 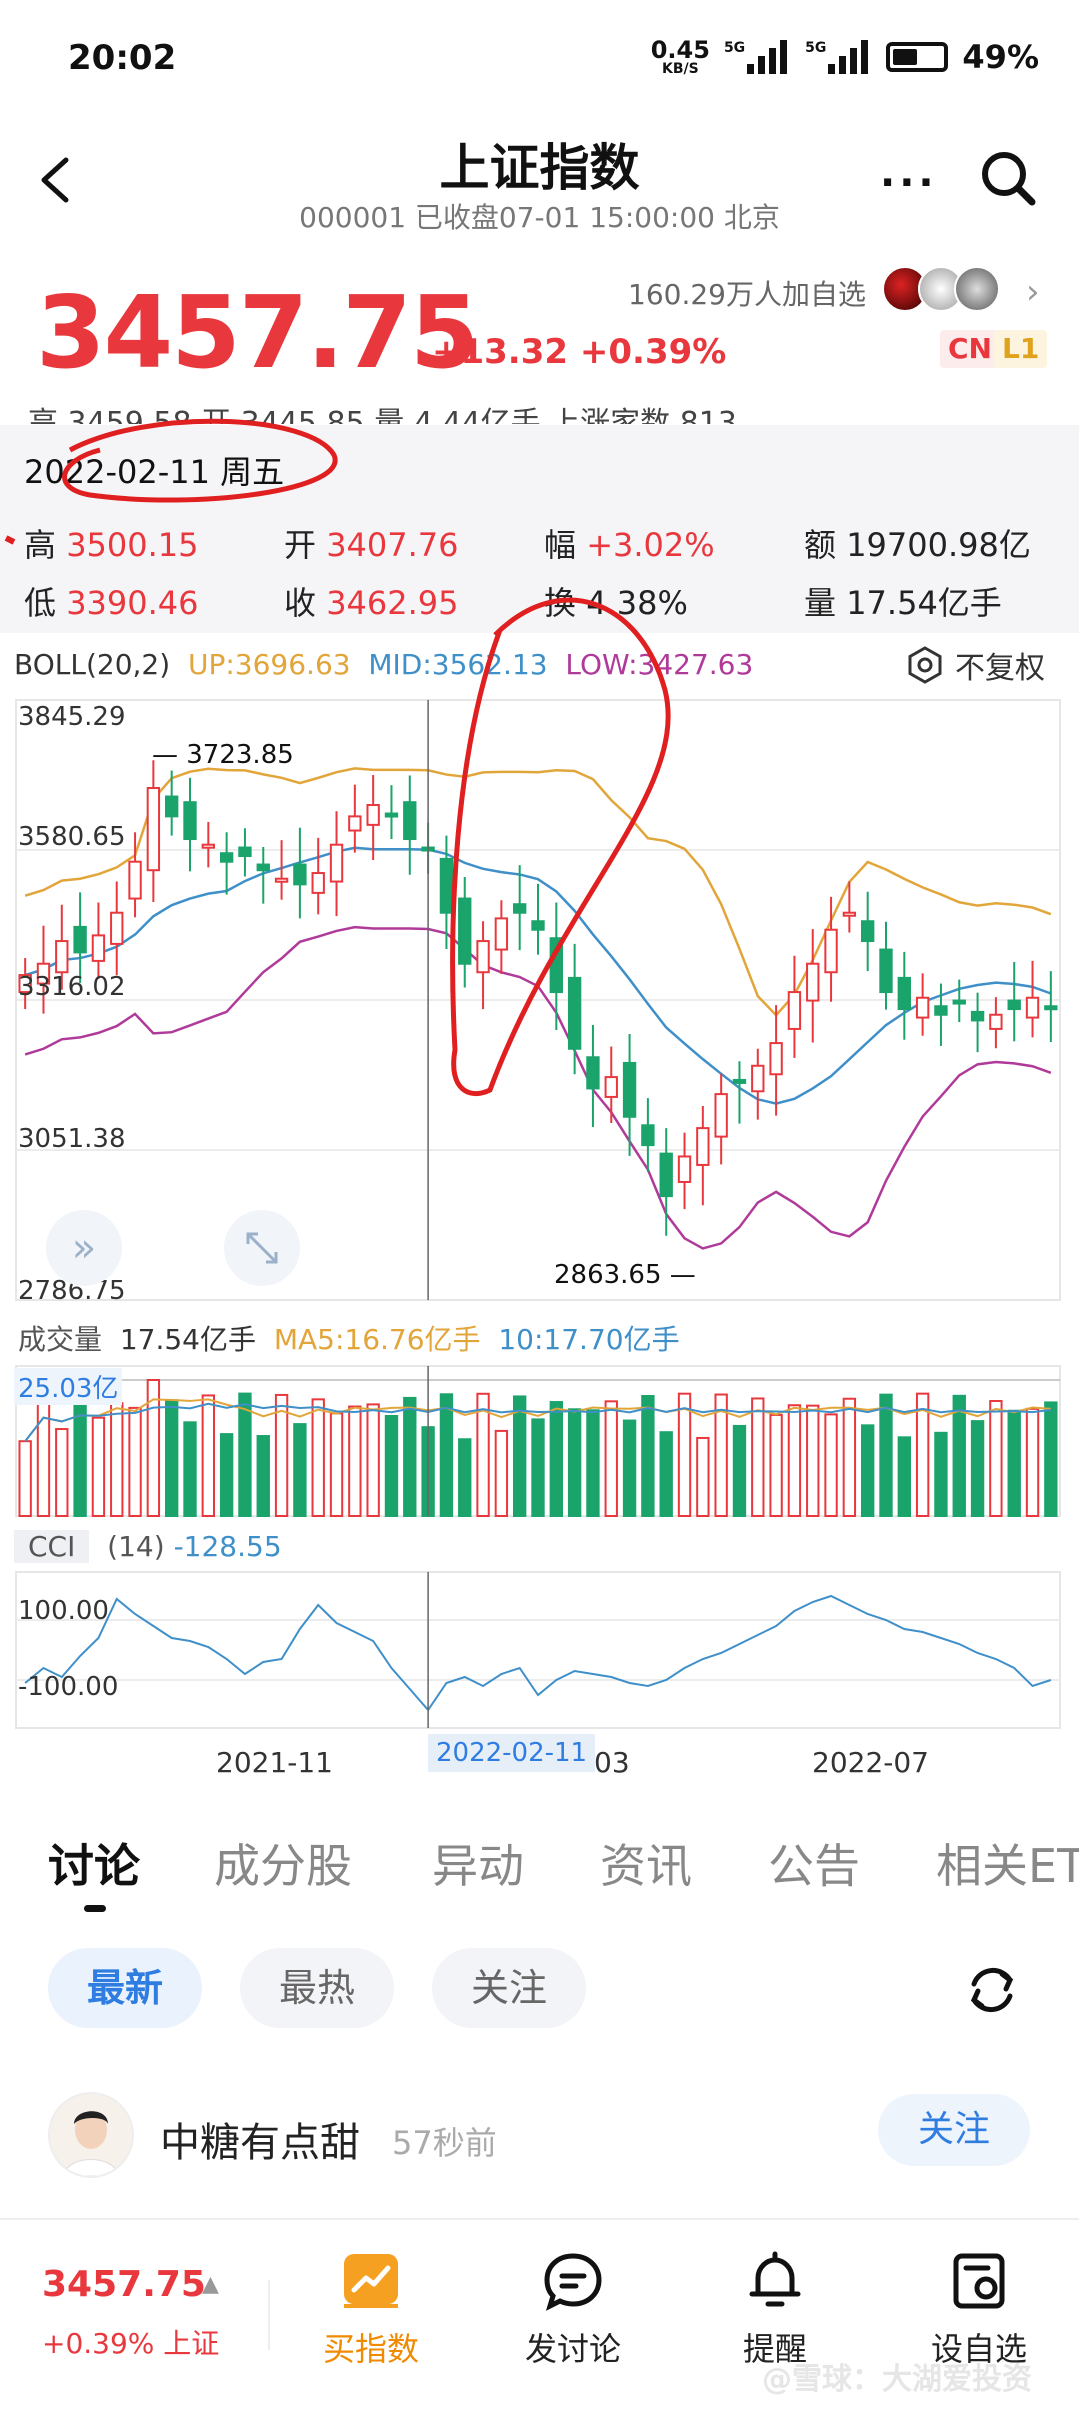 I want to click on next-button: », so click(x=84, y=1248).